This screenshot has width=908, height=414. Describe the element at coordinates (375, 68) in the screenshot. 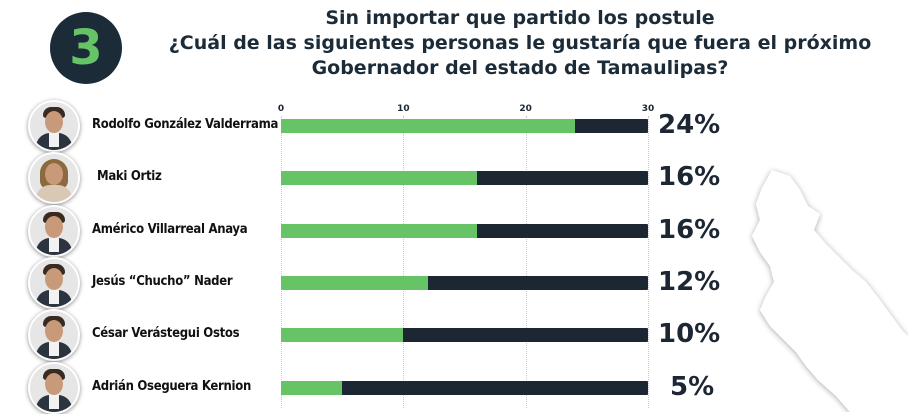

I see `title-emphasis-gobernador: Gobernador` at that location.